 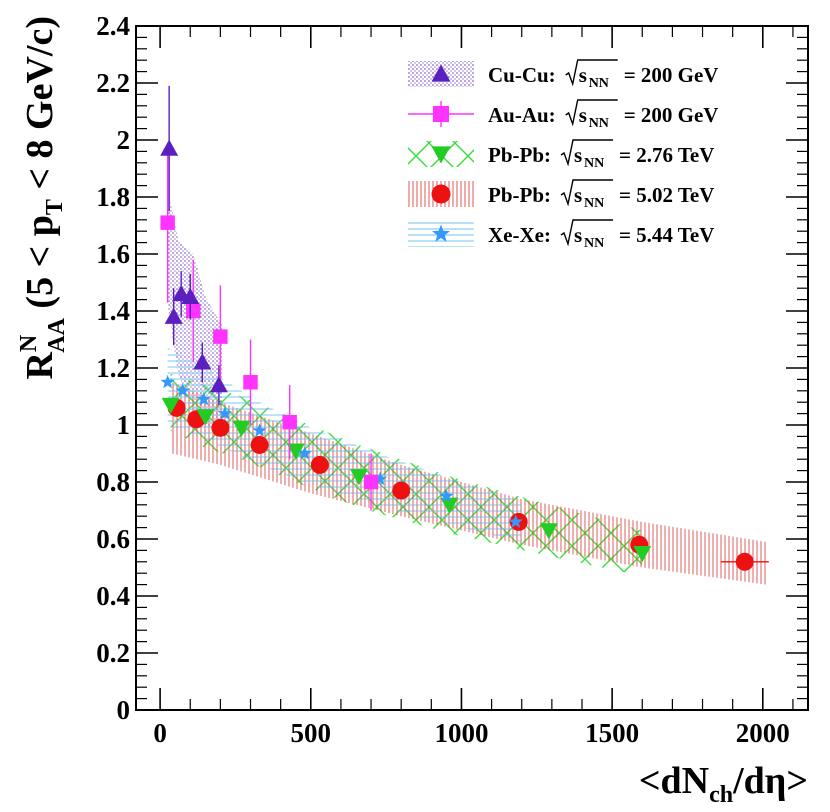 I want to click on y-label-sub: AA, so click(x=57, y=334).